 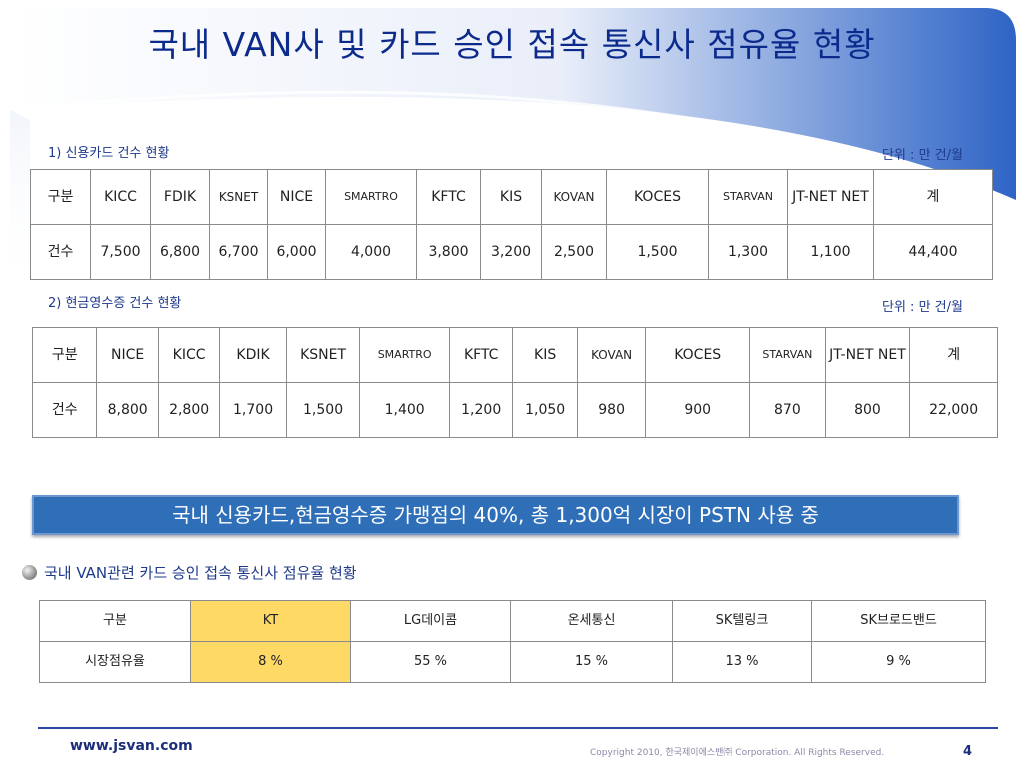 I want to click on table-header-cell: SK텔링크, so click(x=742, y=621).